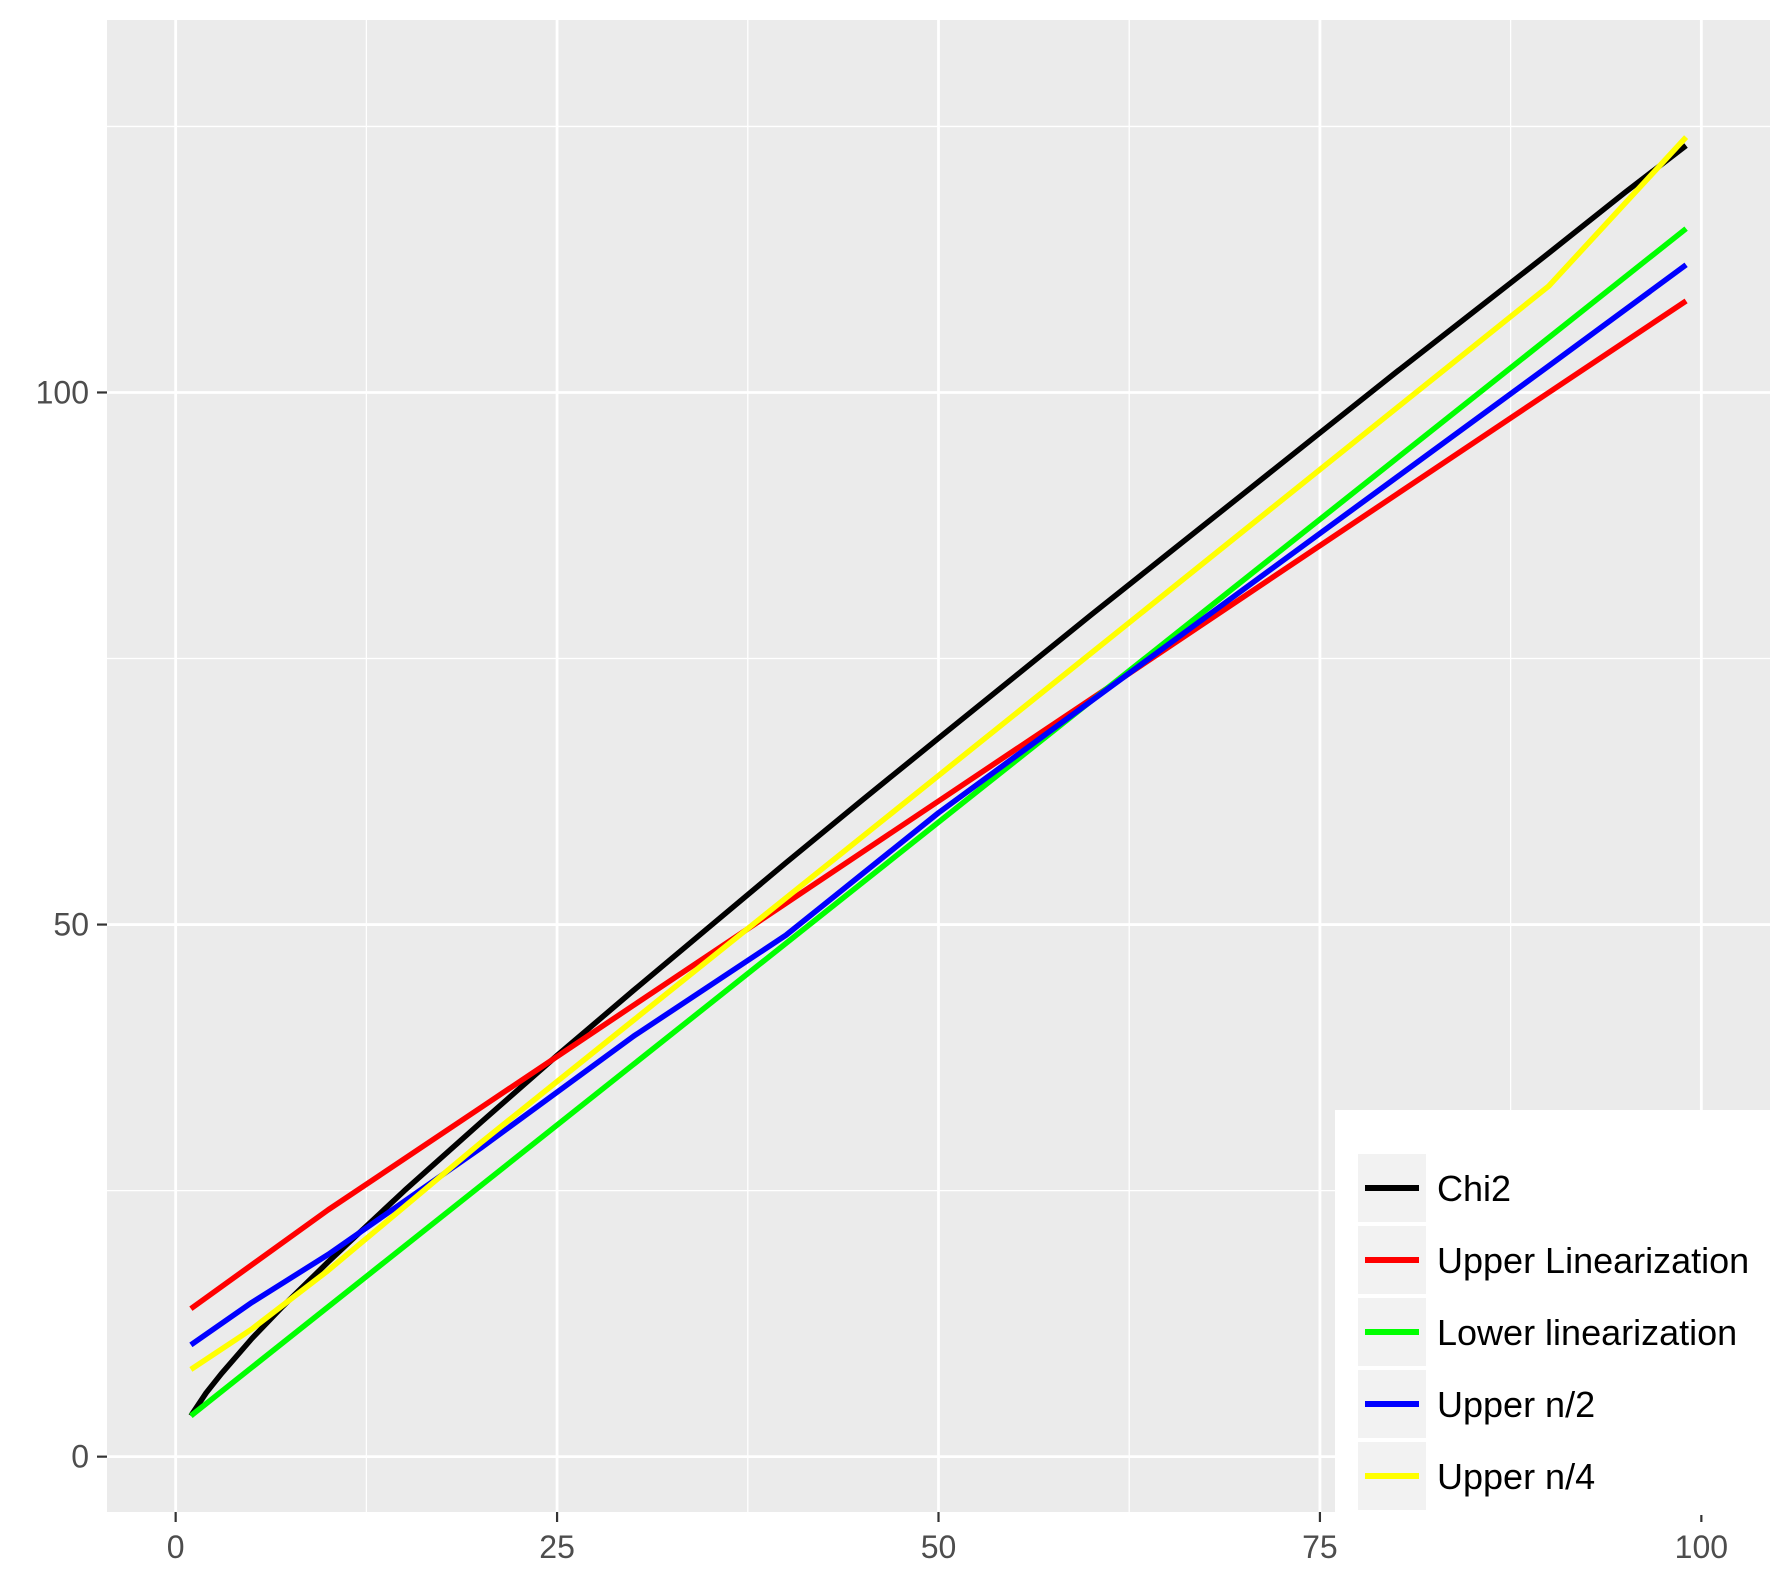 This screenshot has width=1790, height=1584. Describe the element at coordinates (1701, 1547) in the screenshot. I see `x-tick-label: 100` at that location.